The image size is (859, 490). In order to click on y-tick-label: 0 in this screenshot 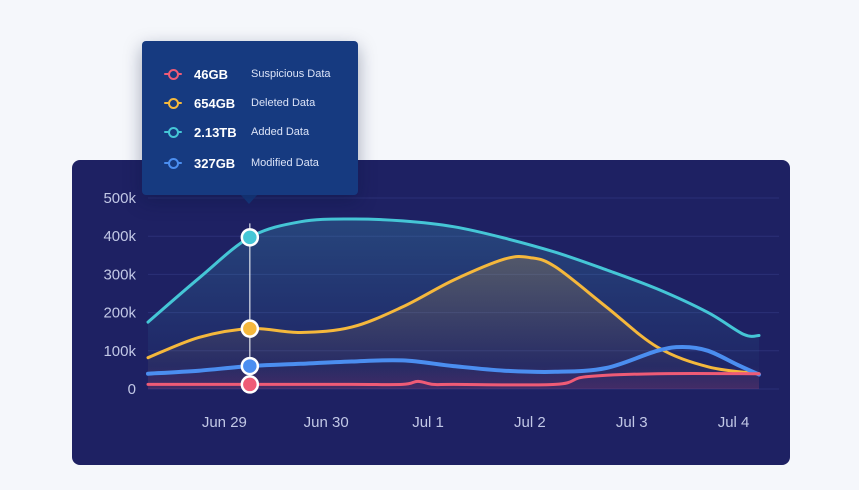, I will do `click(132, 389)`.